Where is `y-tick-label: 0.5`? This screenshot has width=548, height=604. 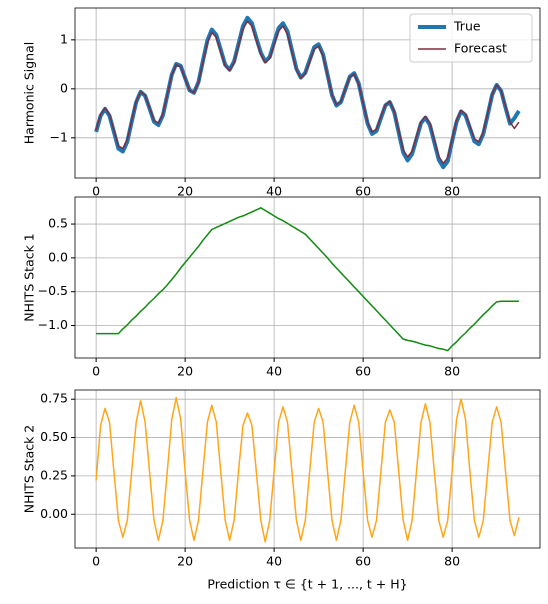
y-tick-label: 0.5 is located at coordinates (58, 223).